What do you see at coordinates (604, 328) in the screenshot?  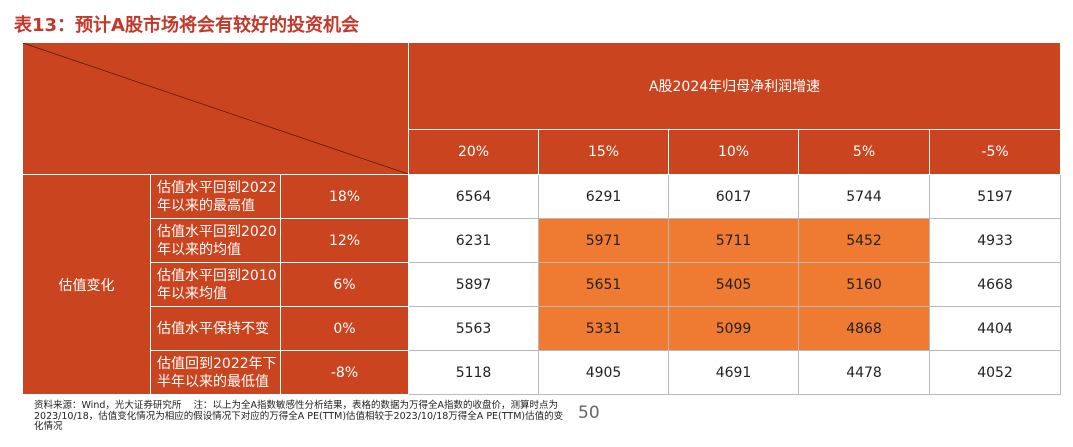 I see `highlighted-cell: 5331` at bounding box center [604, 328].